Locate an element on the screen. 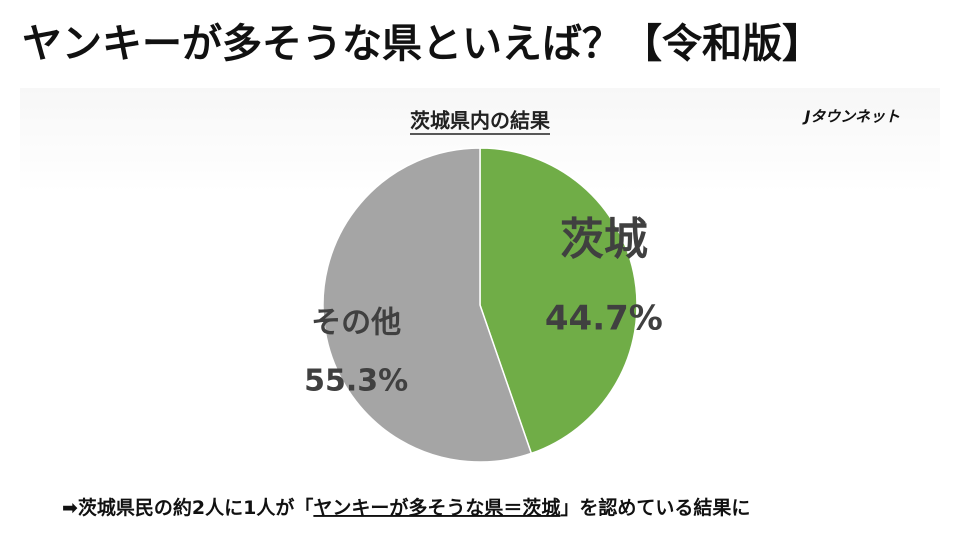 The height and width of the screenshot is (540, 960). slice-label: 茨城 is located at coordinates (604, 239).